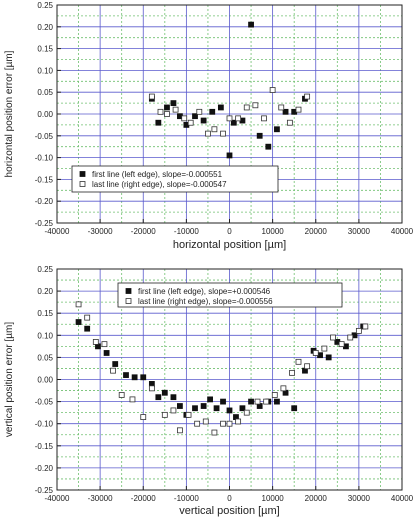 The height and width of the screenshot is (519, 415). Describe the element at coordinates (273, 498) in the screenshot. I see `x-tick-label: 10000` at that location.